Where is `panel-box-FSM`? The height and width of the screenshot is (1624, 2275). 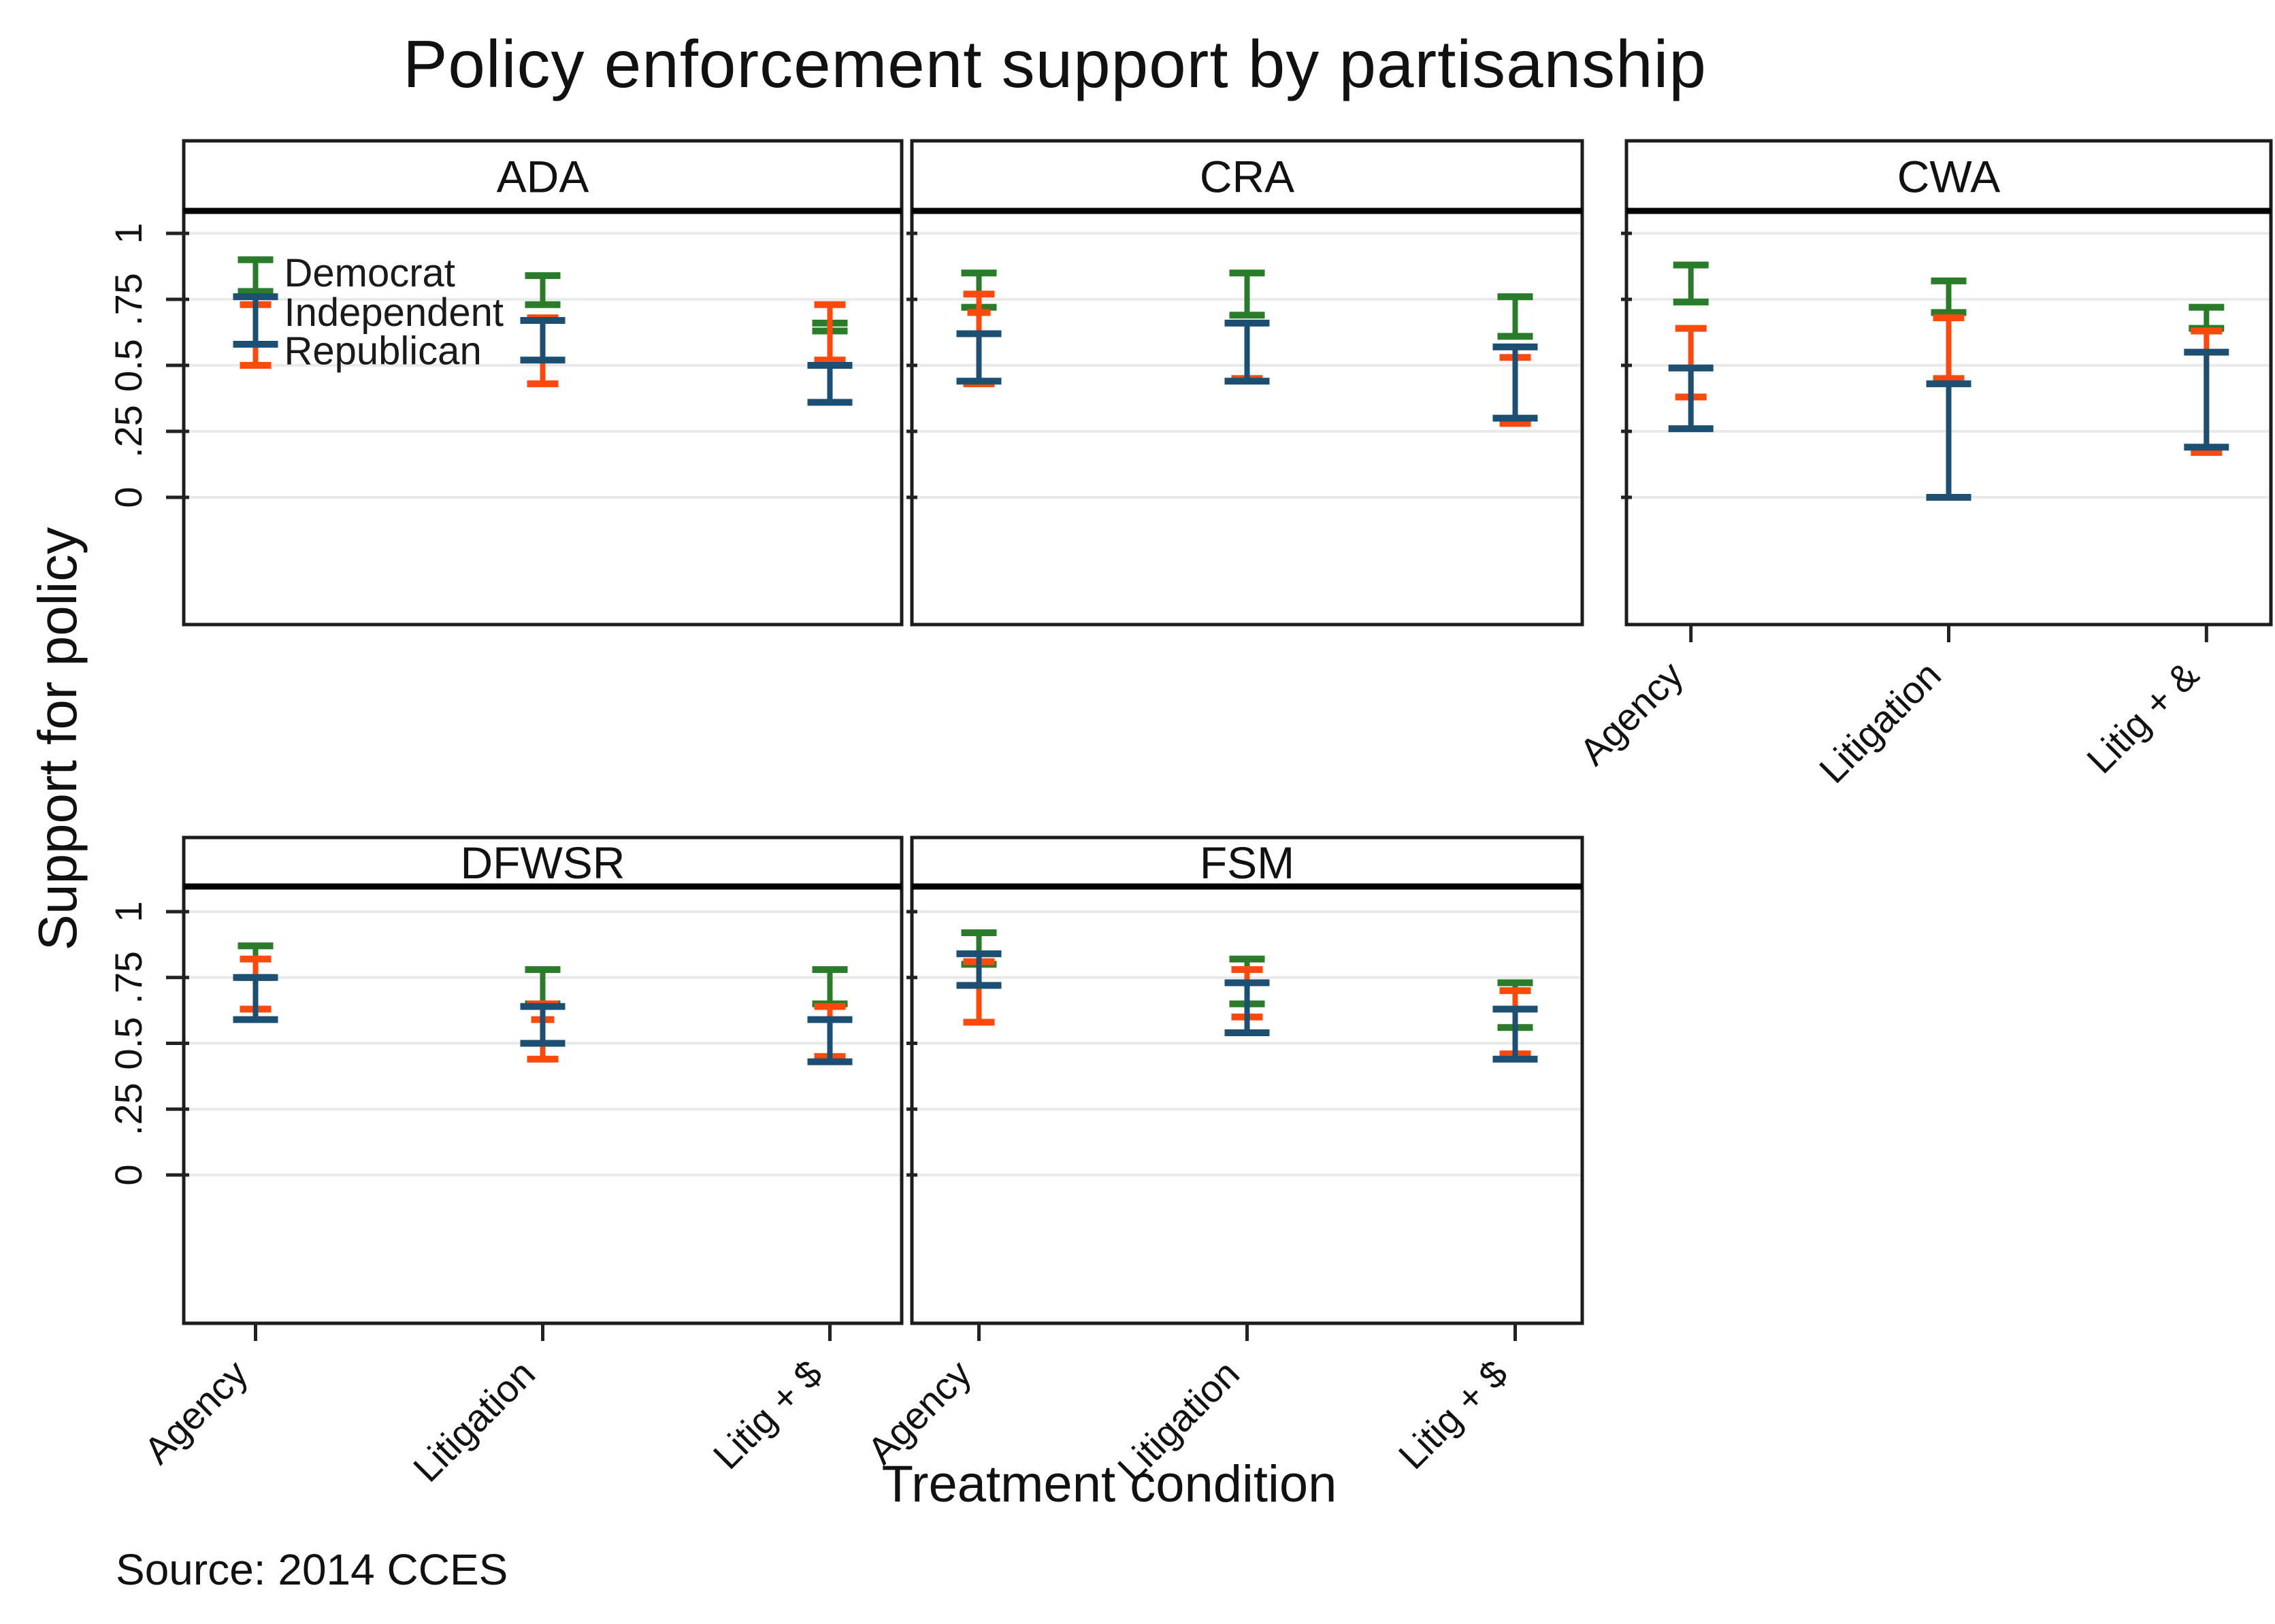
panel-box-FSM is located at coordinates (1247, 1080).